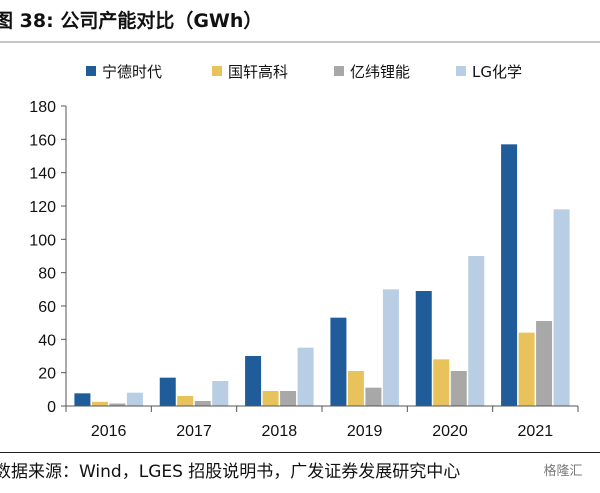 The image size is (600, 493). What do you see at coordinates (47, 374) in the screenshot?
I see `y-tick-label: 20` at bounding box center [47, 374].